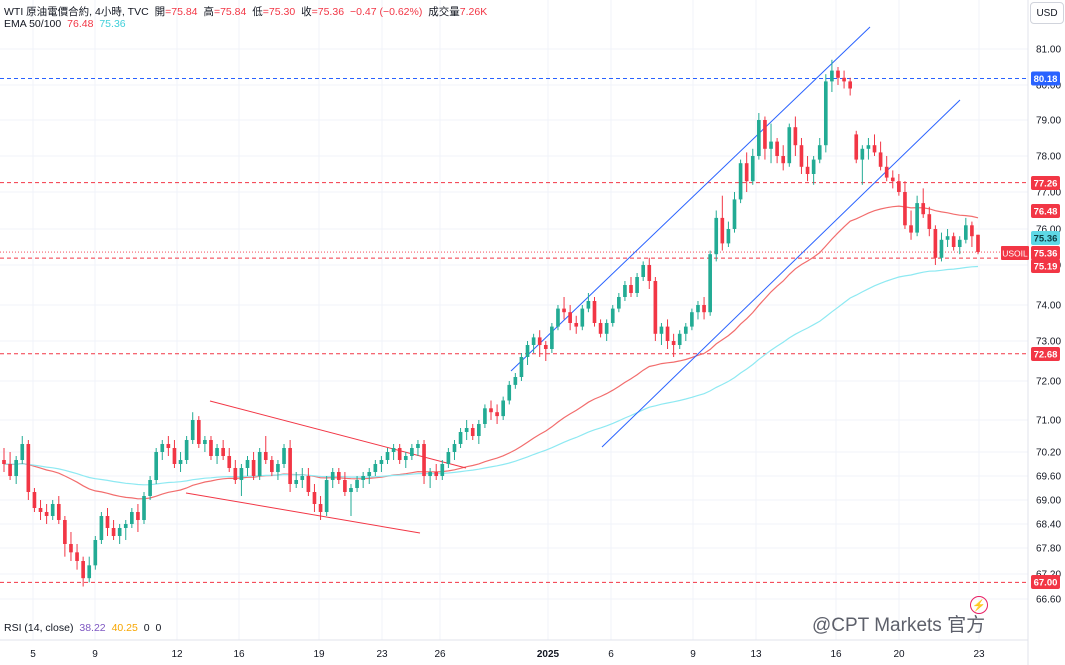 The image size is (1065, 665). I want to click on y-tick-label: 70.20, so click(1048, 453).